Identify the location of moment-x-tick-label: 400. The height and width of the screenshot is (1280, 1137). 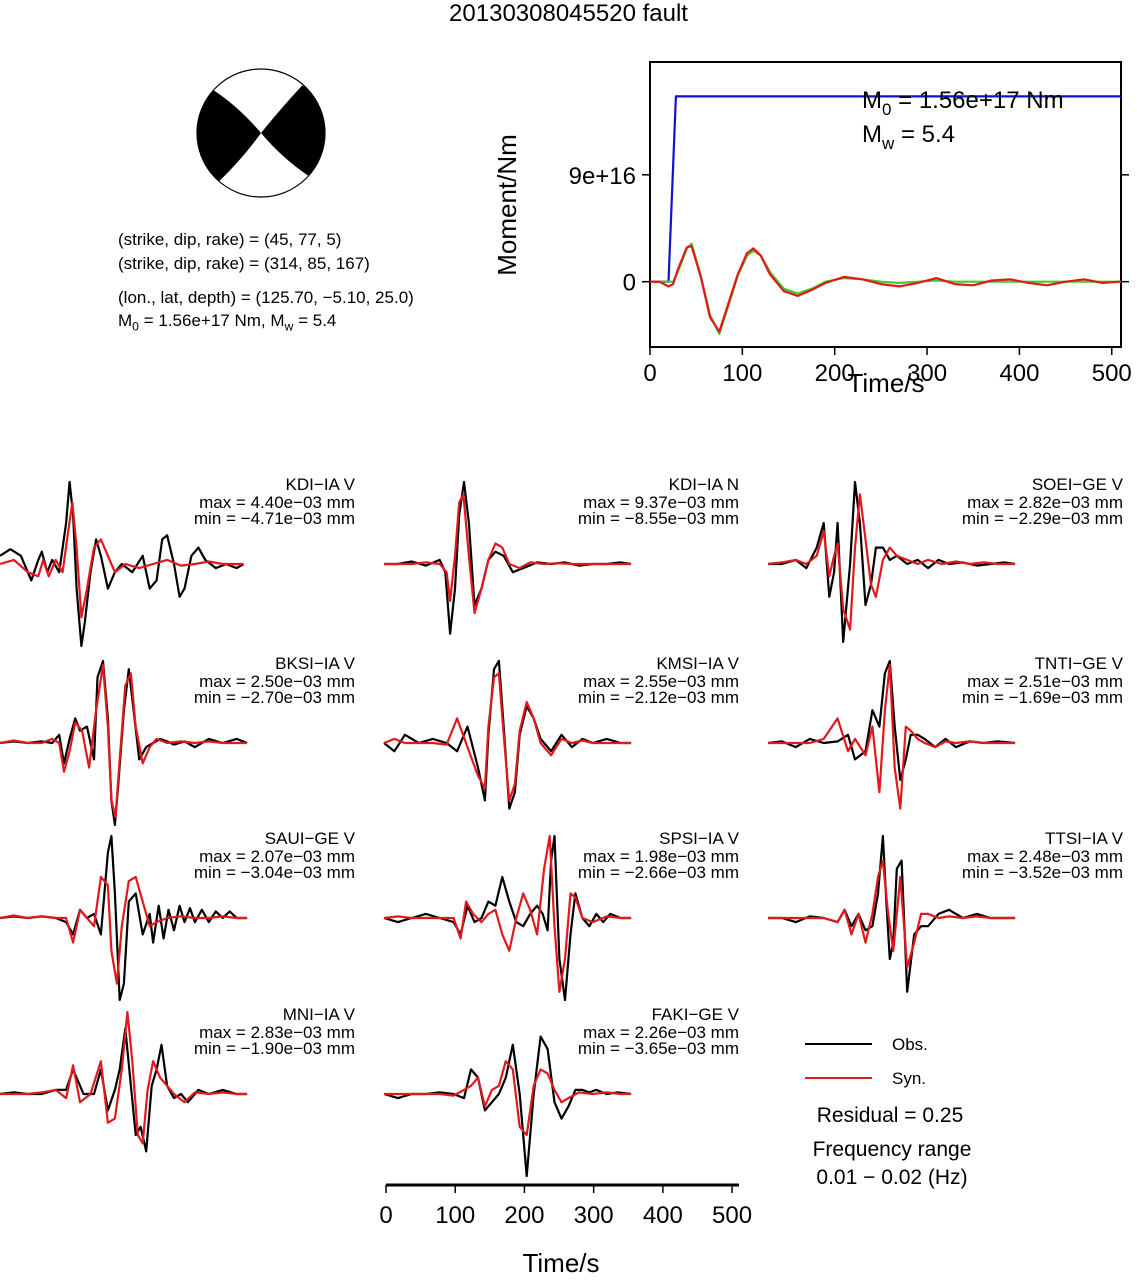
(1019, 373).